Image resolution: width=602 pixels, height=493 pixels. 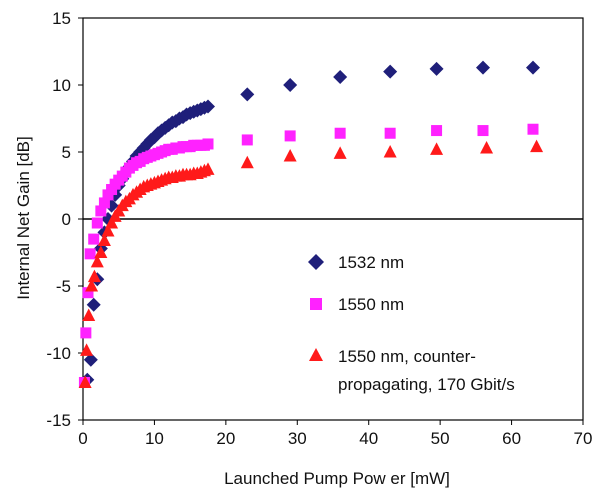 I want to click on x-tick-label: 50, so click(x=440, y=438).